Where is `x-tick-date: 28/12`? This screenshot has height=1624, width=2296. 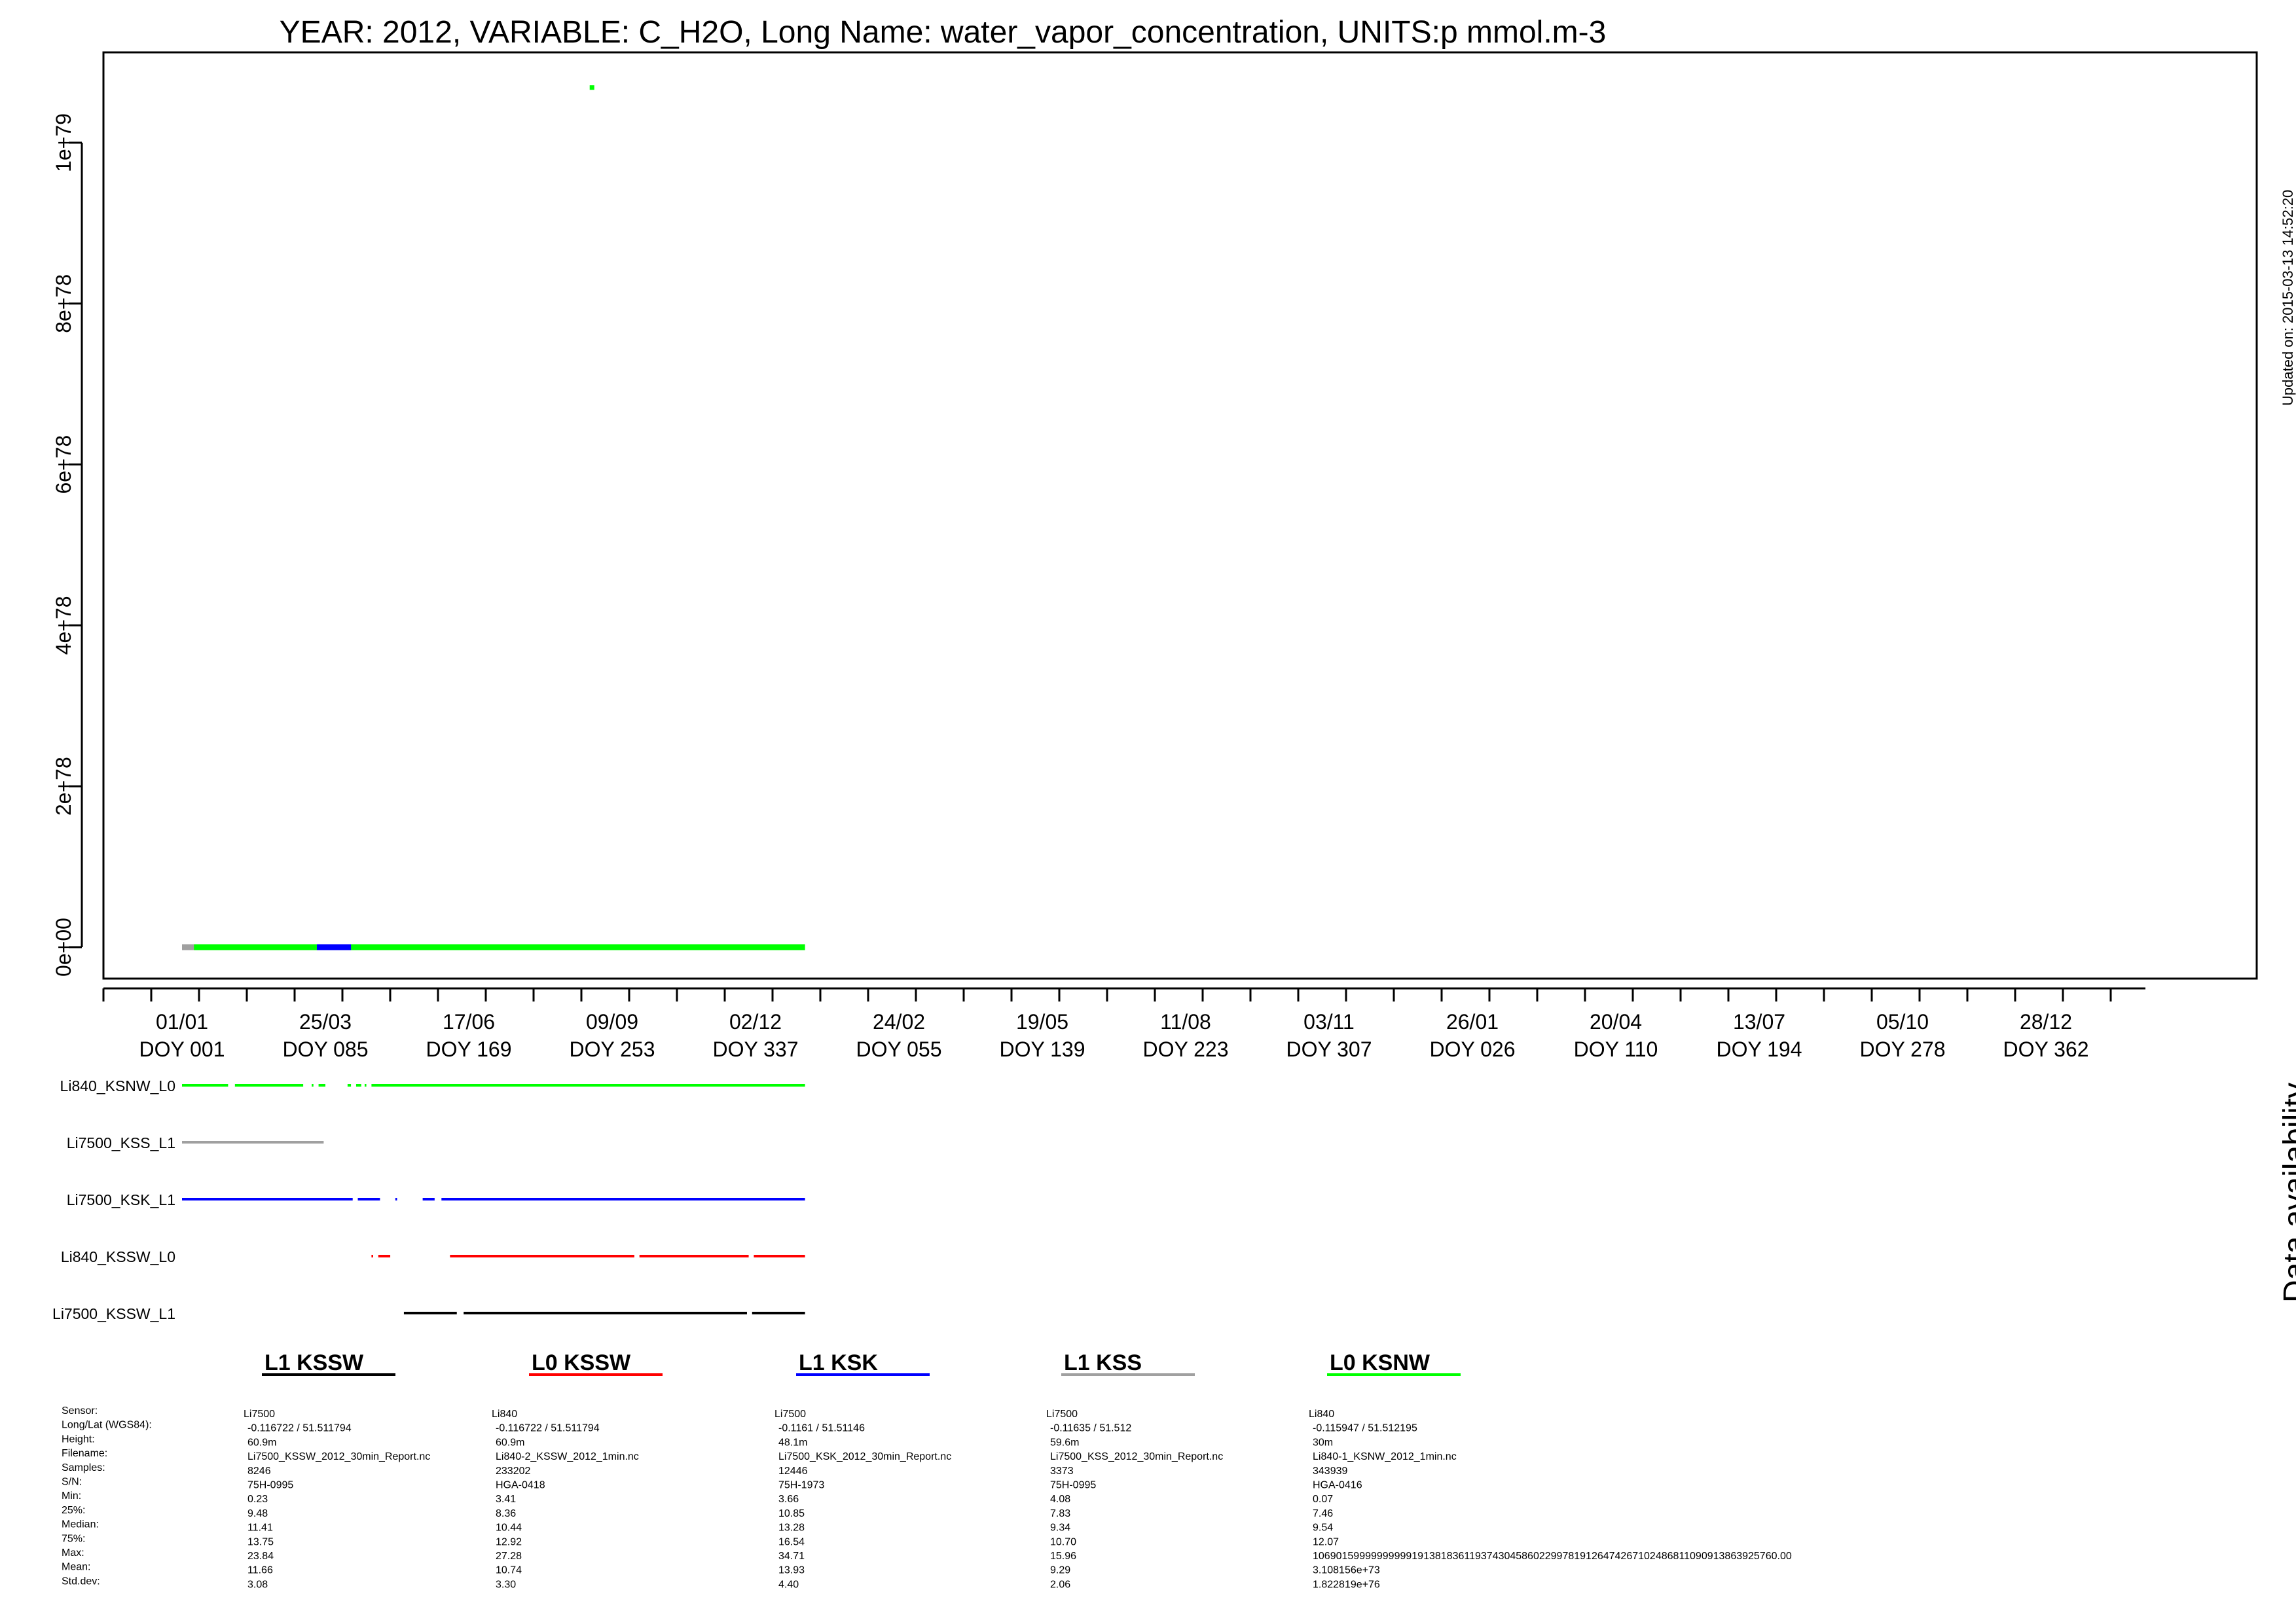 x-tick-date: 28/12 is located at coordinates (2046, 1022).